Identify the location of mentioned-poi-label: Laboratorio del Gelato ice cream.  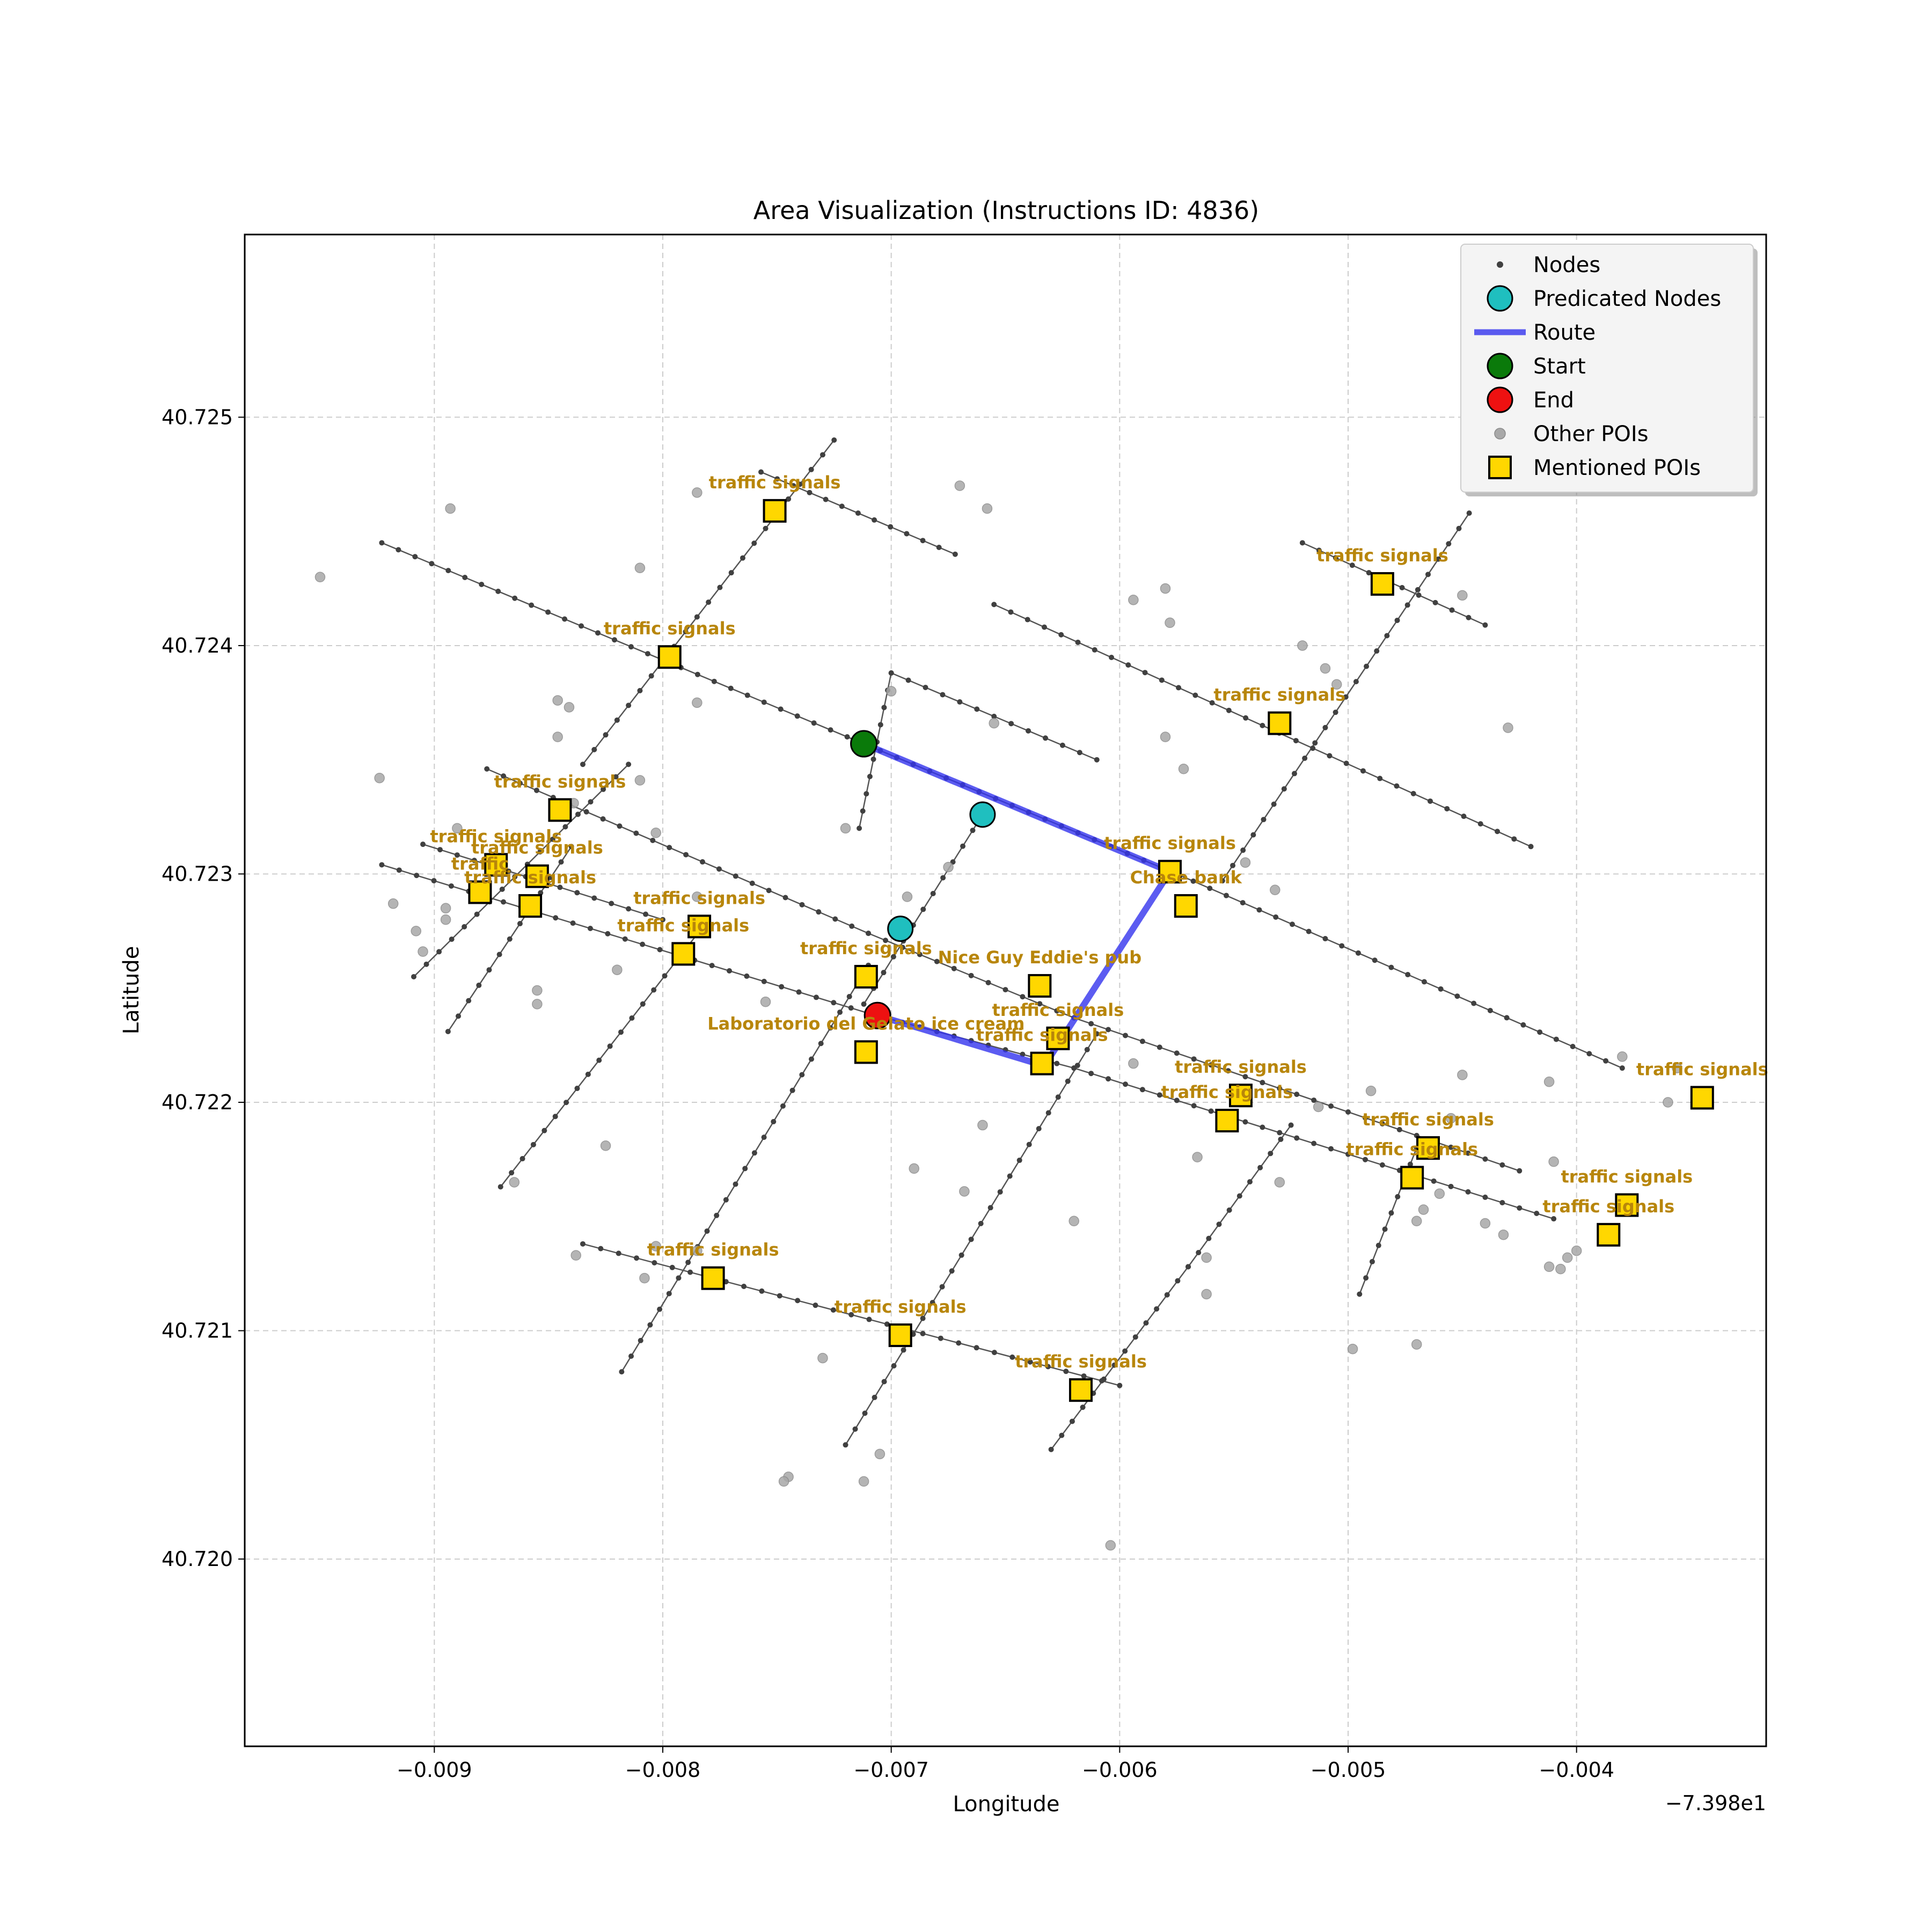
(865, 1023).